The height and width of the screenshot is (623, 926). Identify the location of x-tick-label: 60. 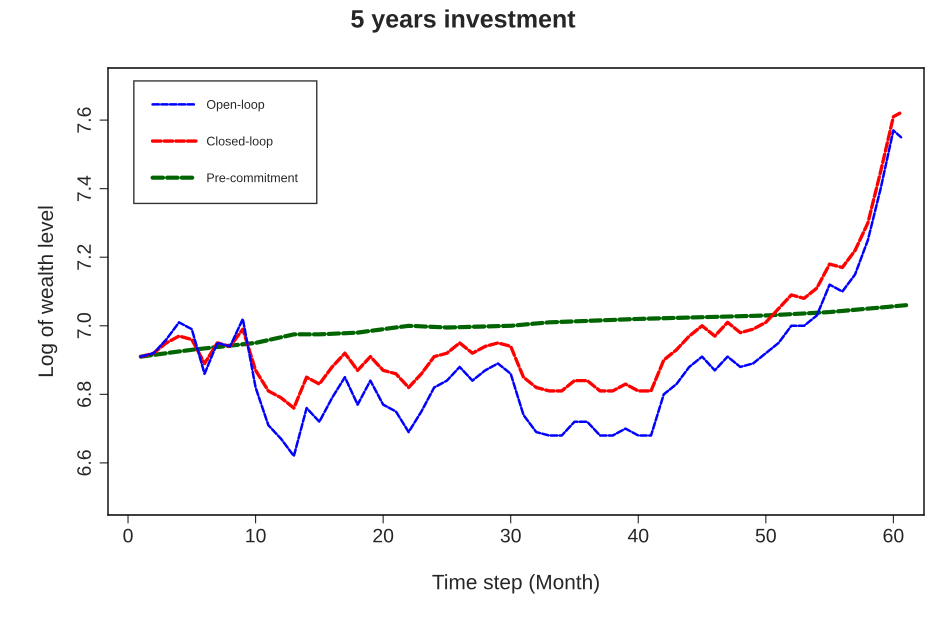
(894, 535).